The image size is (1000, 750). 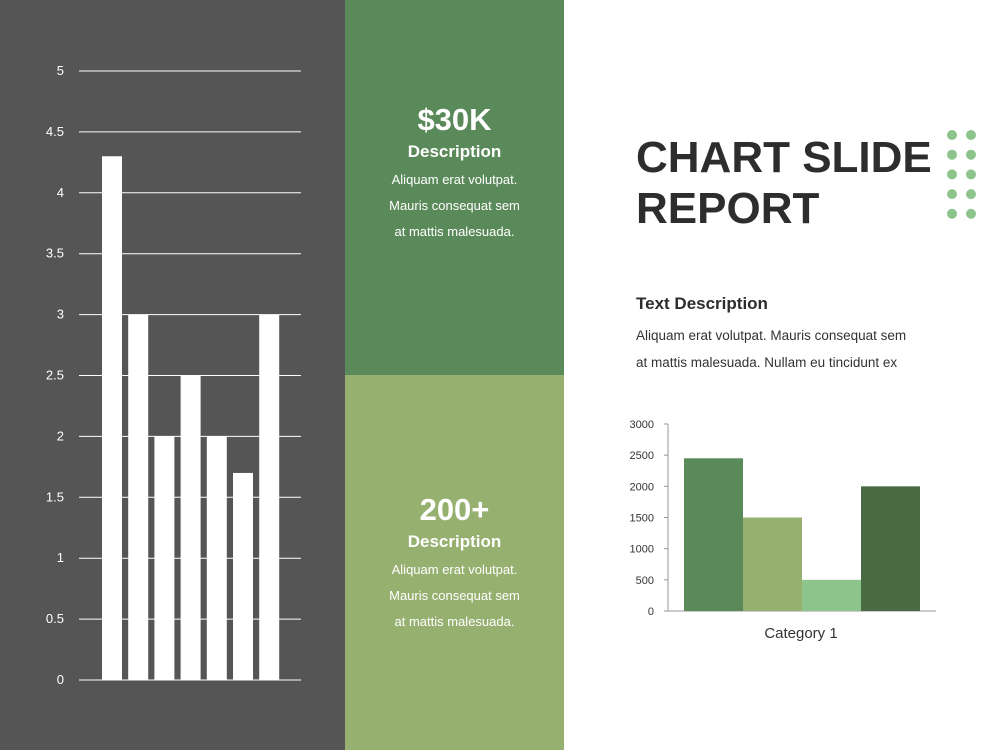 I want to click on y-tick-label: 0.5, so click(x=55, y=618).